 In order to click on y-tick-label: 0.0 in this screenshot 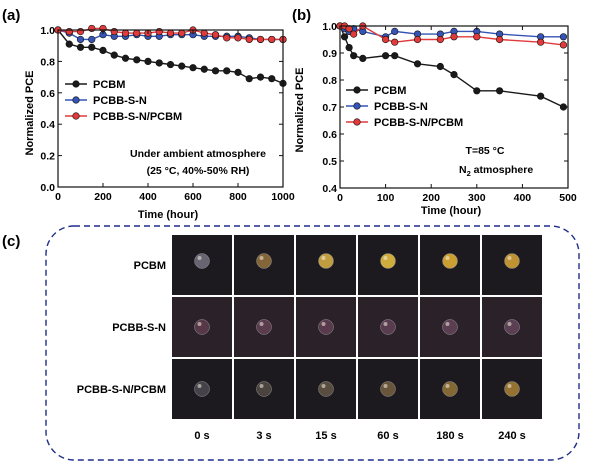, I will do `click(47, 188)`.